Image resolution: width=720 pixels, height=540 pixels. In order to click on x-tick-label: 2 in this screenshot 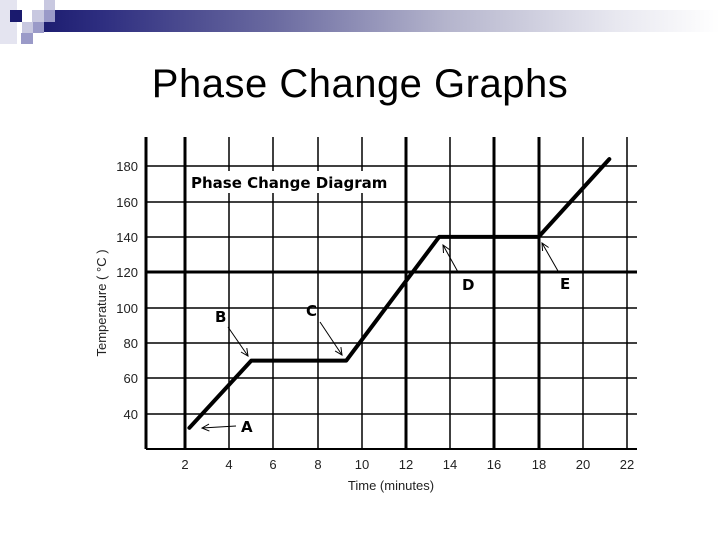, I will do `click(184, 464)`.